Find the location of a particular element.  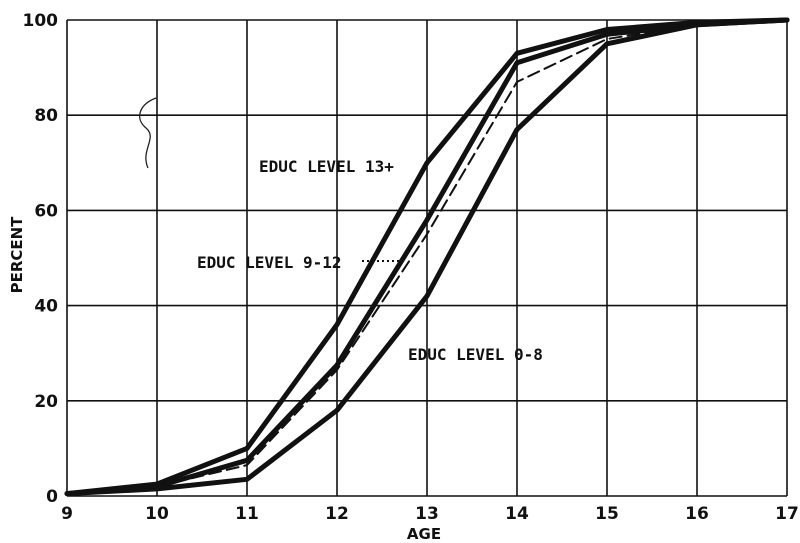

x-tick-label: 11 is located at coordinates (247, 514).